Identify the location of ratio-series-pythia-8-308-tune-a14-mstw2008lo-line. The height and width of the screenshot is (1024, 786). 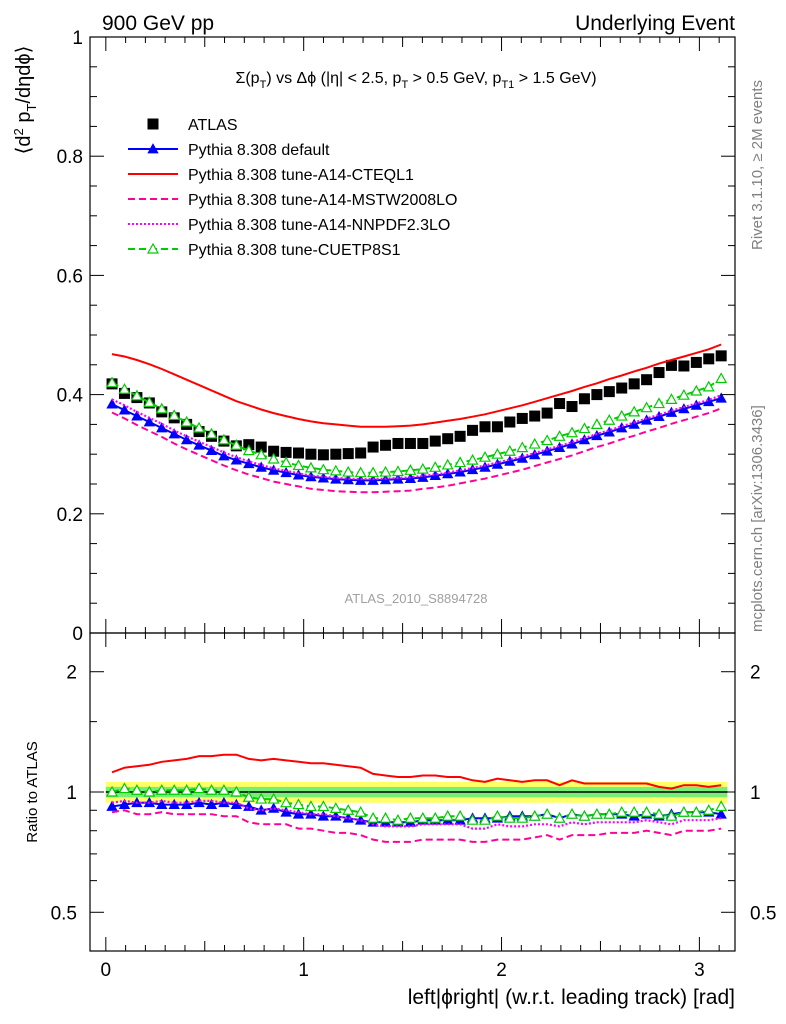
(416, 826).